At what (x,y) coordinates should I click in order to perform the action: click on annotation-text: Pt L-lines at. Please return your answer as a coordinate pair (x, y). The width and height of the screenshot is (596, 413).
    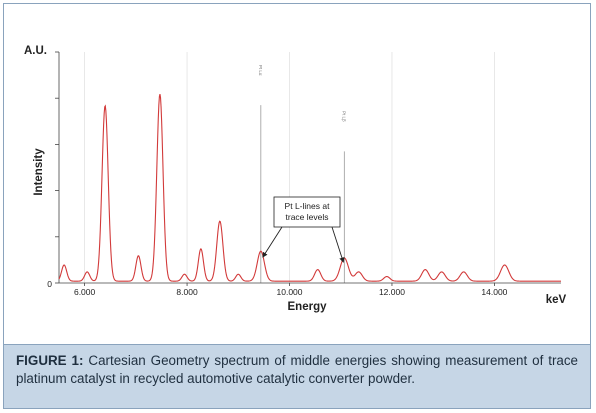
    Looking at the image, I should click on (308, 206).